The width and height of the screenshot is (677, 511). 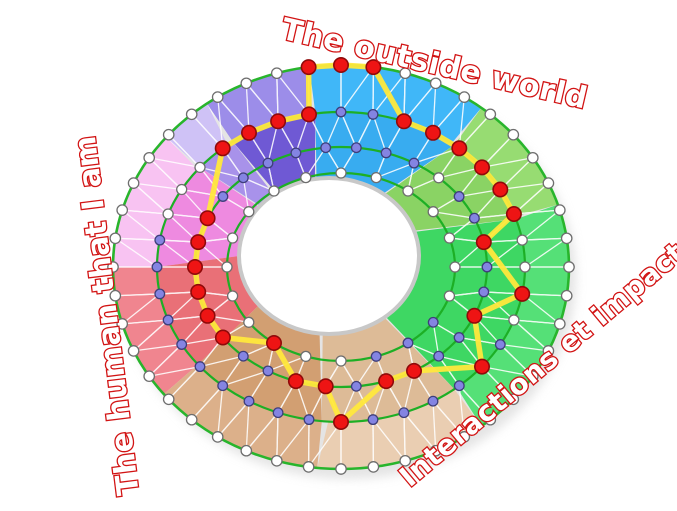 What do you see at coordinates (197, 135) in the screenshot?
I see `sector-lavender-outer` at bounding box center [197, 135].